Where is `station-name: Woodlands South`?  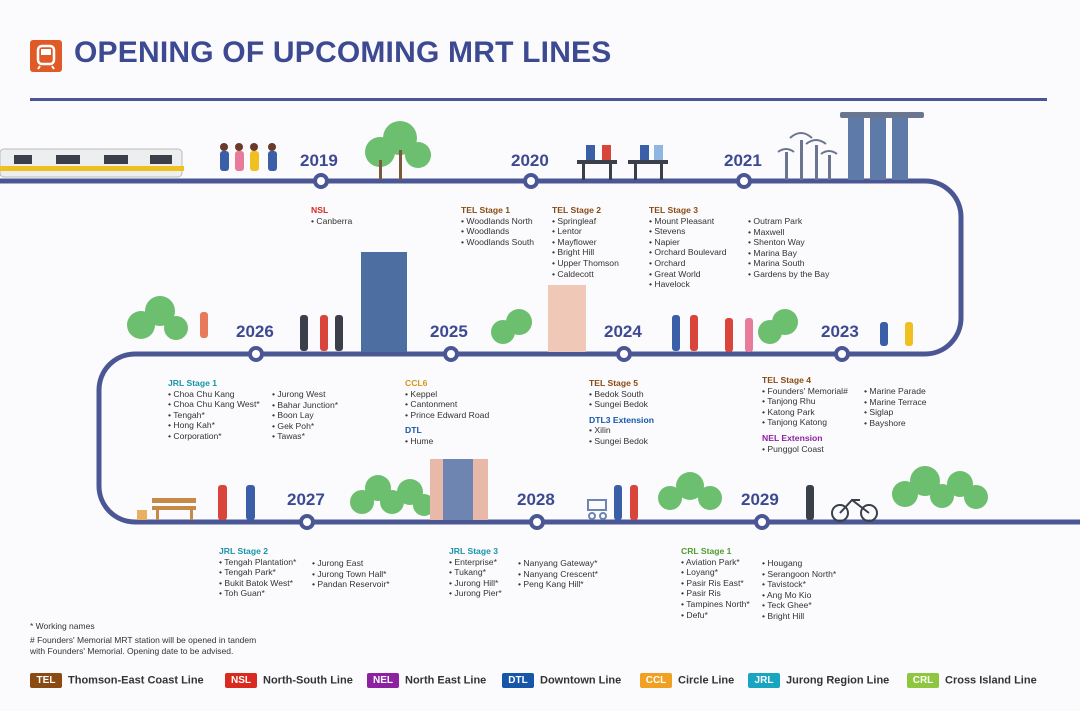
station-name: Woodlands South is located at coordinates (497, 242).